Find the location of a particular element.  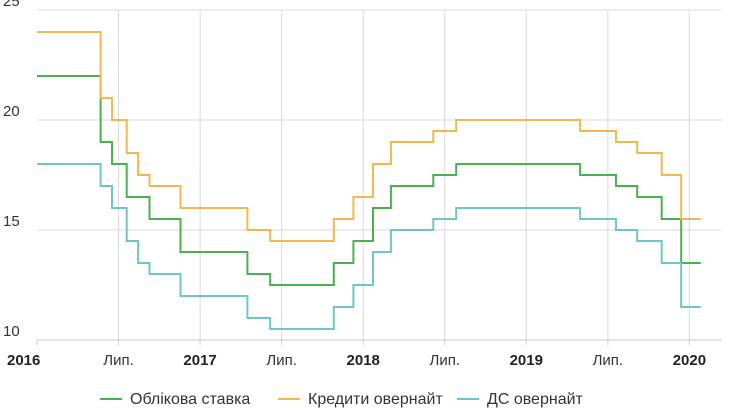

x-tick-label: 2019 is located at coordinates (526, 360).